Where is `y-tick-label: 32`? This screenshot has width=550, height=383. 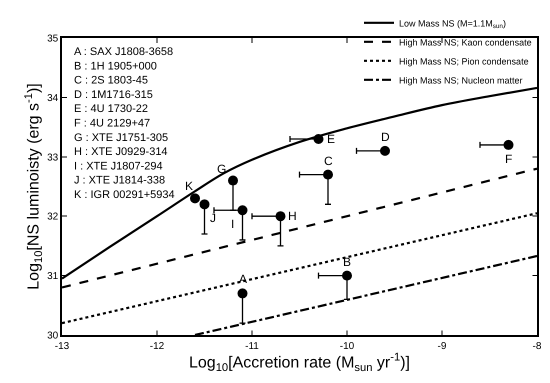 y-tick-label: 32 is located at coordinates (53, 217).